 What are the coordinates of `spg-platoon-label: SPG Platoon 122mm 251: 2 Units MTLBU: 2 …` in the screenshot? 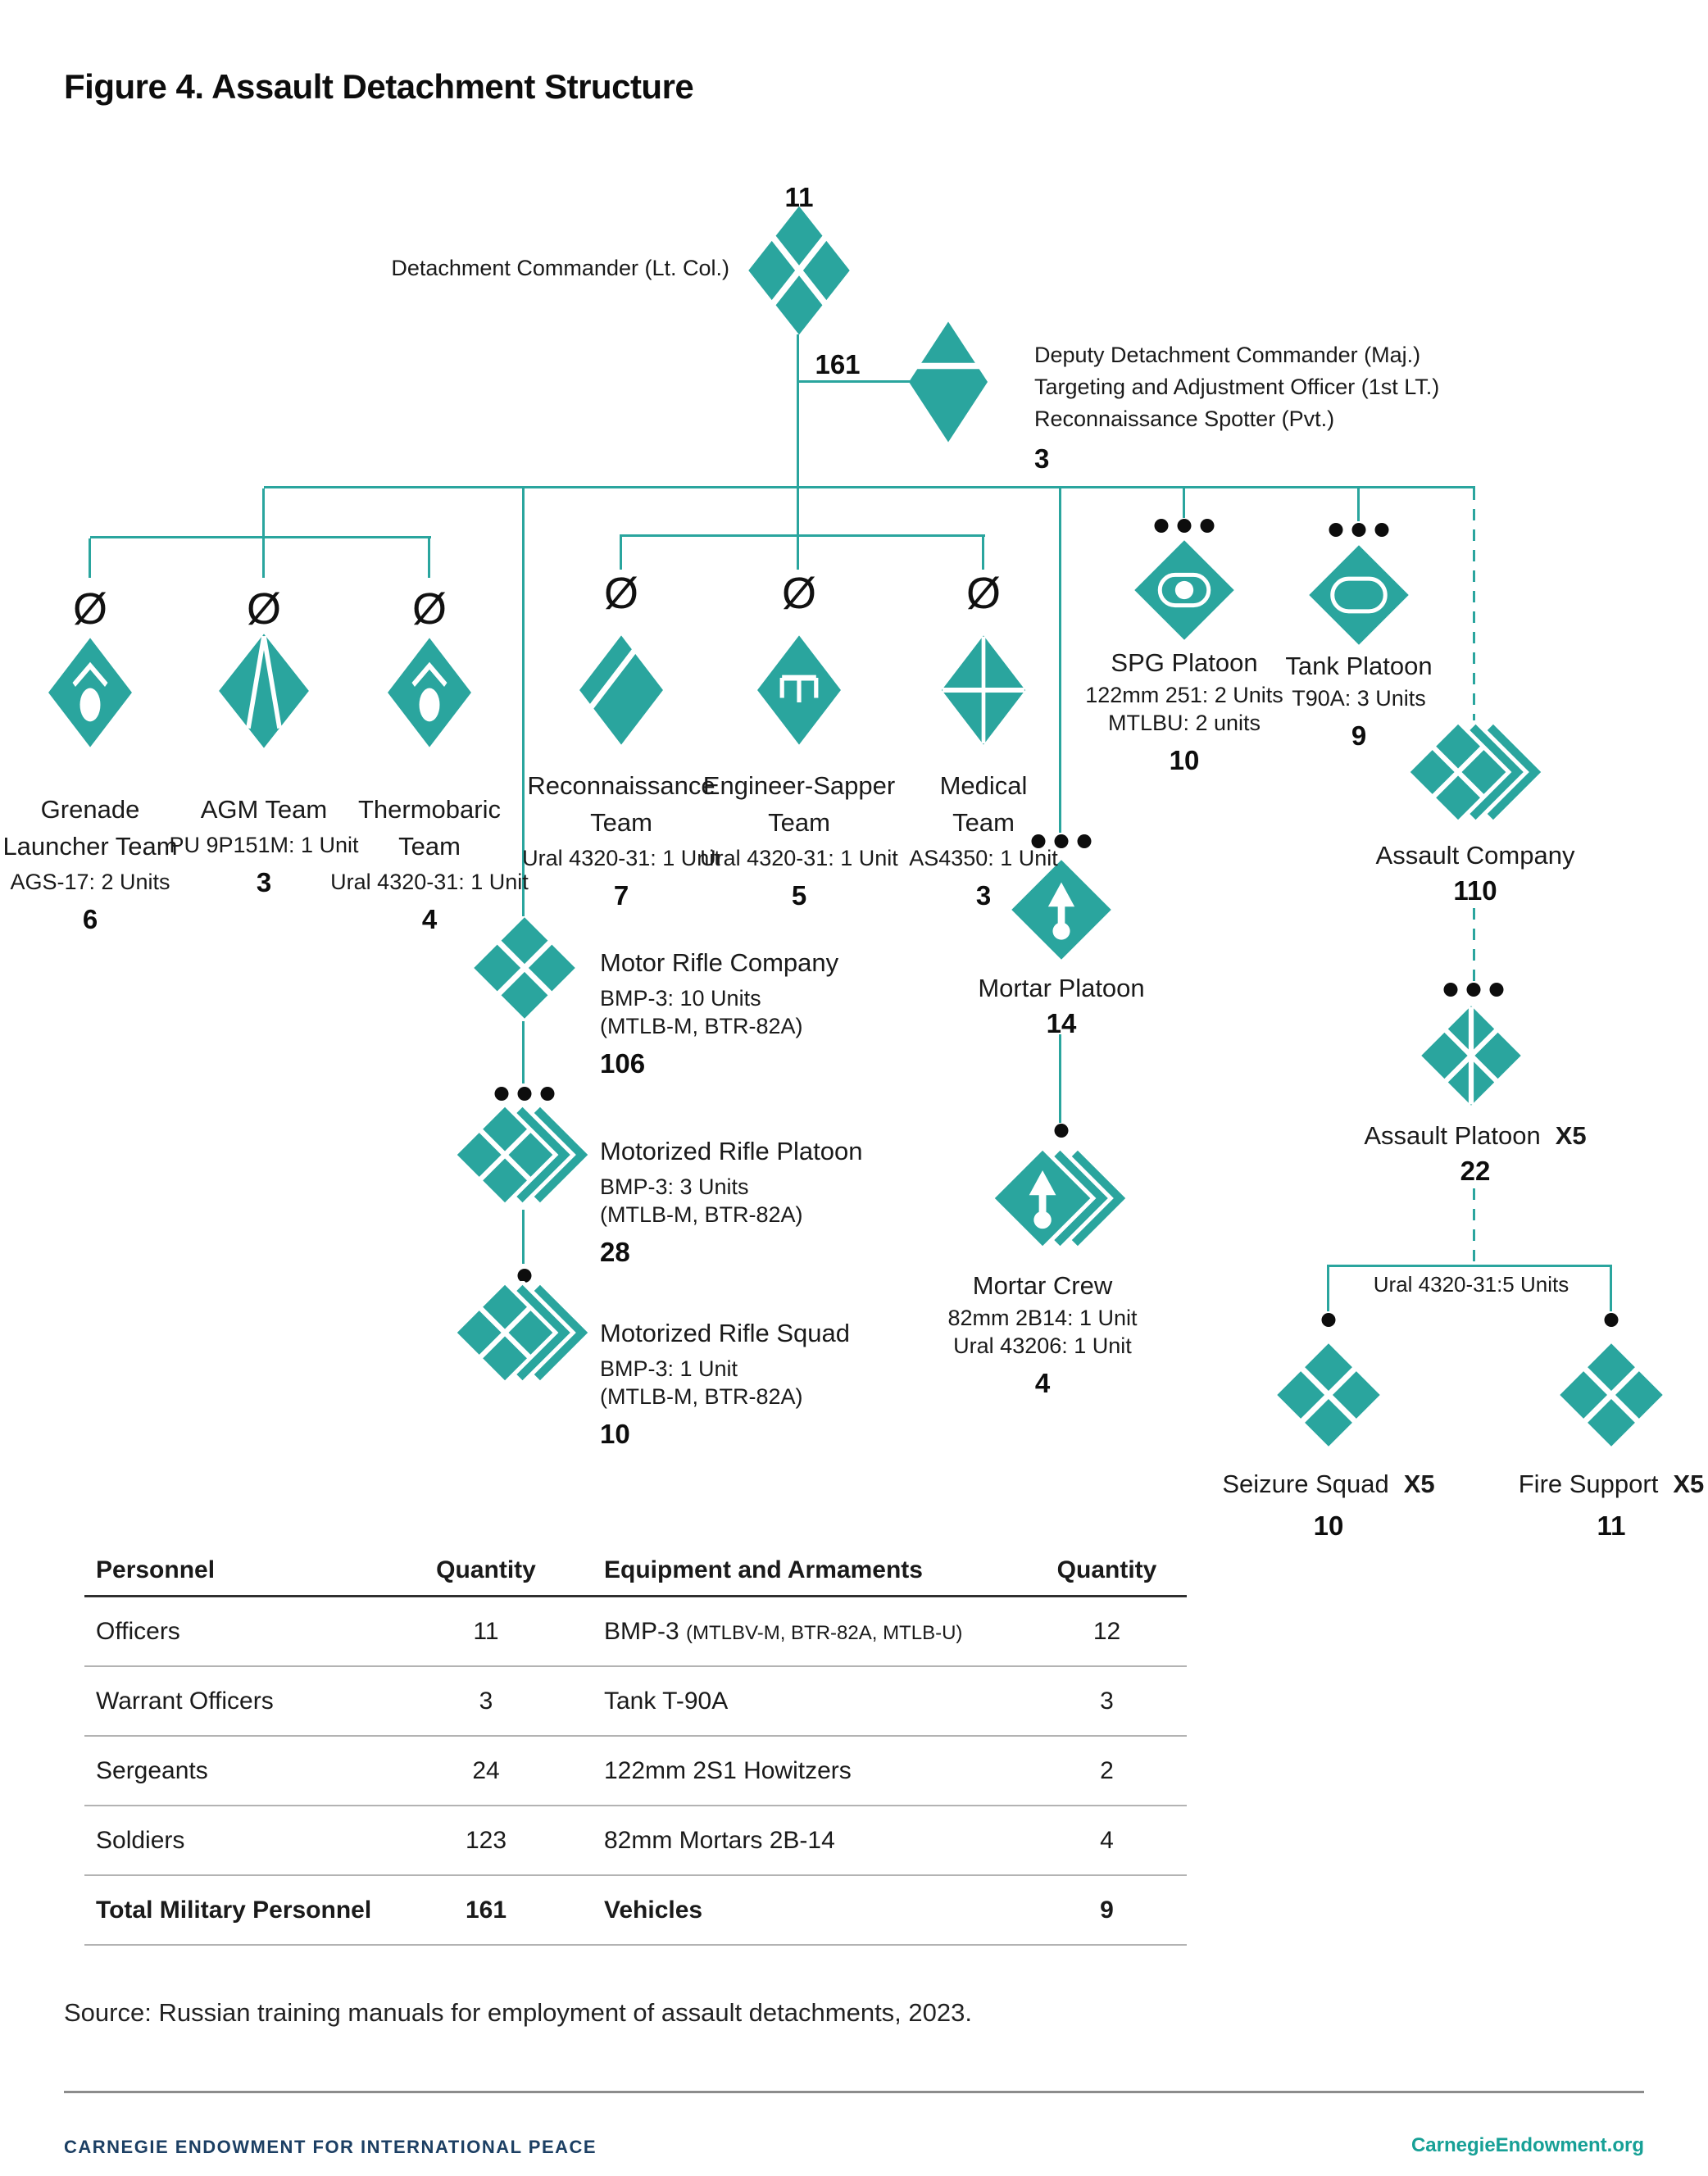 It's located at (1184, 711).